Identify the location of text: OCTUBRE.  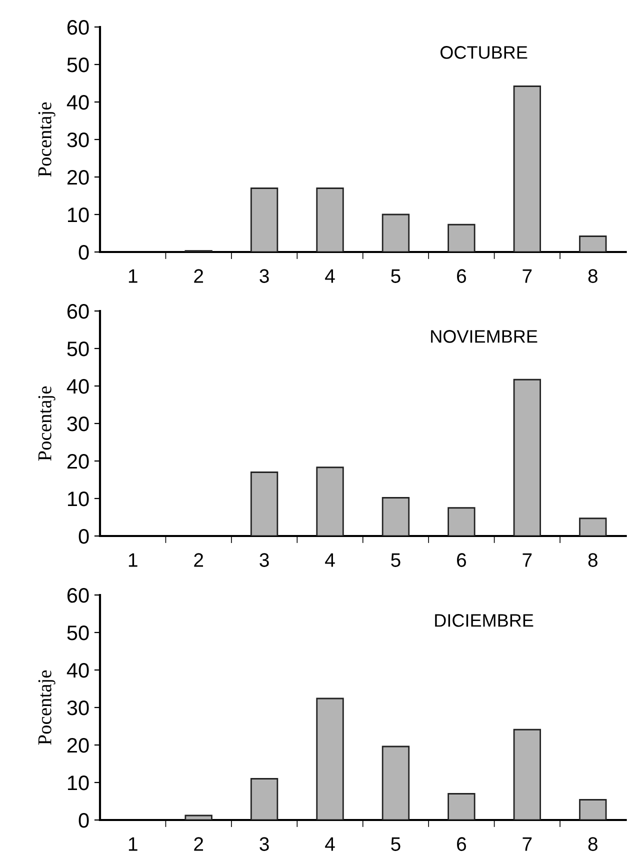
(484, 52).